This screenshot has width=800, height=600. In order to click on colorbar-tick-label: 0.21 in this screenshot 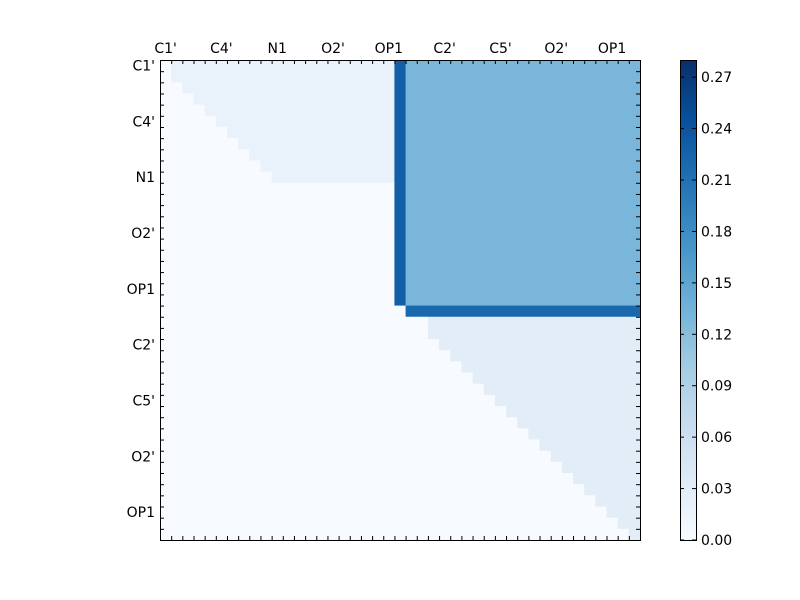, I will do `click(716, 181)`.